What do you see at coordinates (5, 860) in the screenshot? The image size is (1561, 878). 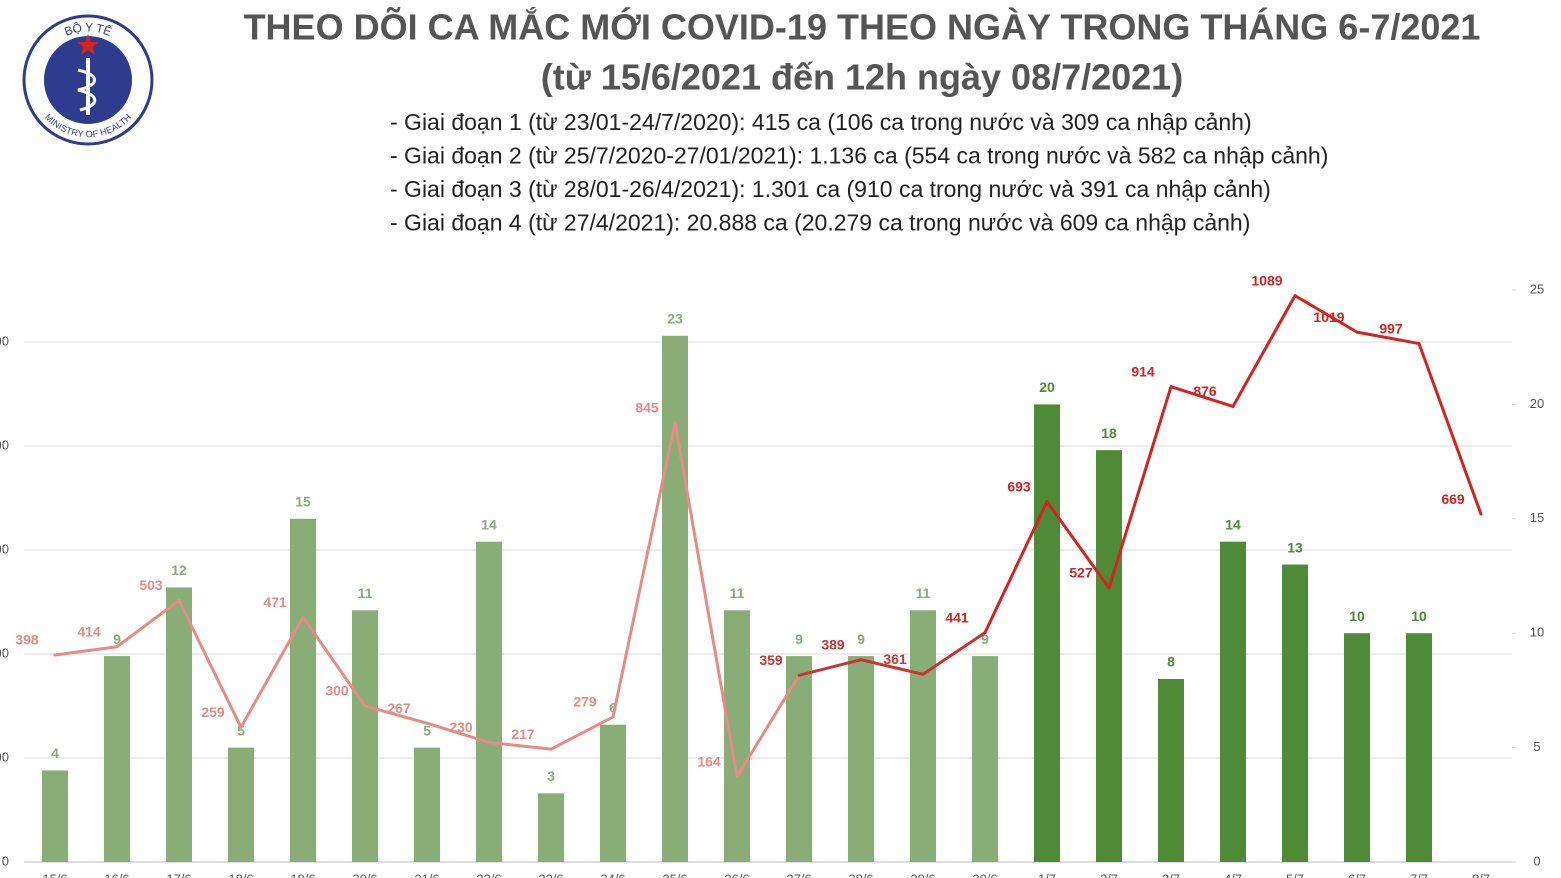 I see `y-tick-label: 0` at bounding box center [5, 860].